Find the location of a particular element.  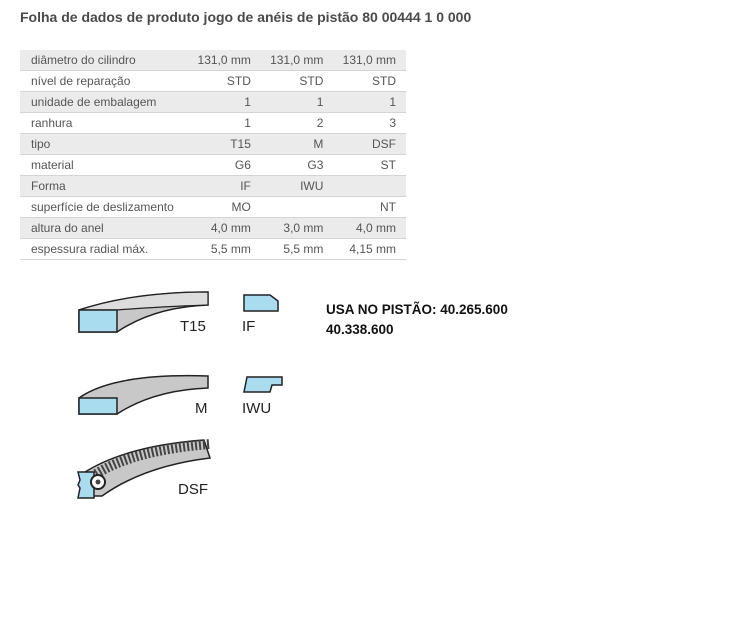

table-row: ranhura 1 2 3 is located at coordinates (213, 123).